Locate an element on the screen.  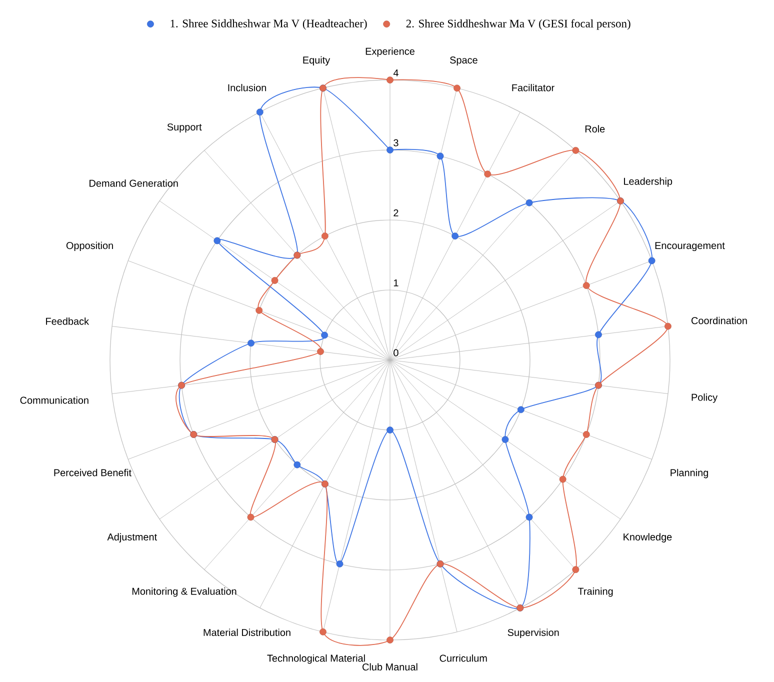
spoke-label: Opposition is located at coordinates (89, 247).